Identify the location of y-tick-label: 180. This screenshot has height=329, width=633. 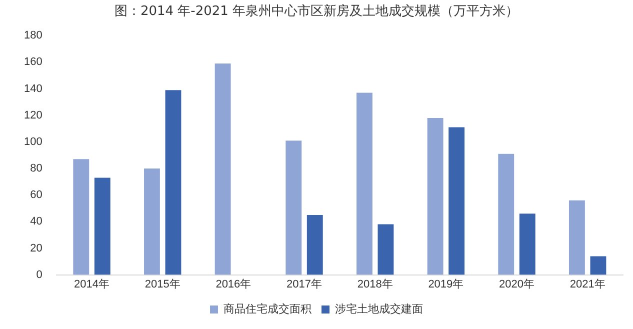
(33, 36).